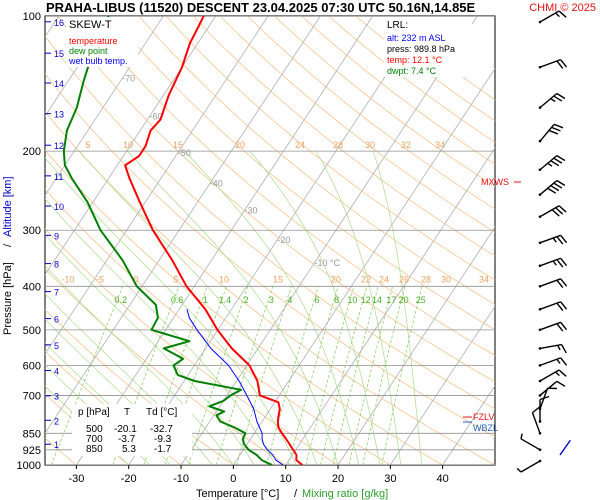 The width and height of the screenshot is (600, 500). What do you see at coordinates (271, 300) in the screenshot?
I see `mixing-ratio-label: 3` at bounding box center [271, 300].